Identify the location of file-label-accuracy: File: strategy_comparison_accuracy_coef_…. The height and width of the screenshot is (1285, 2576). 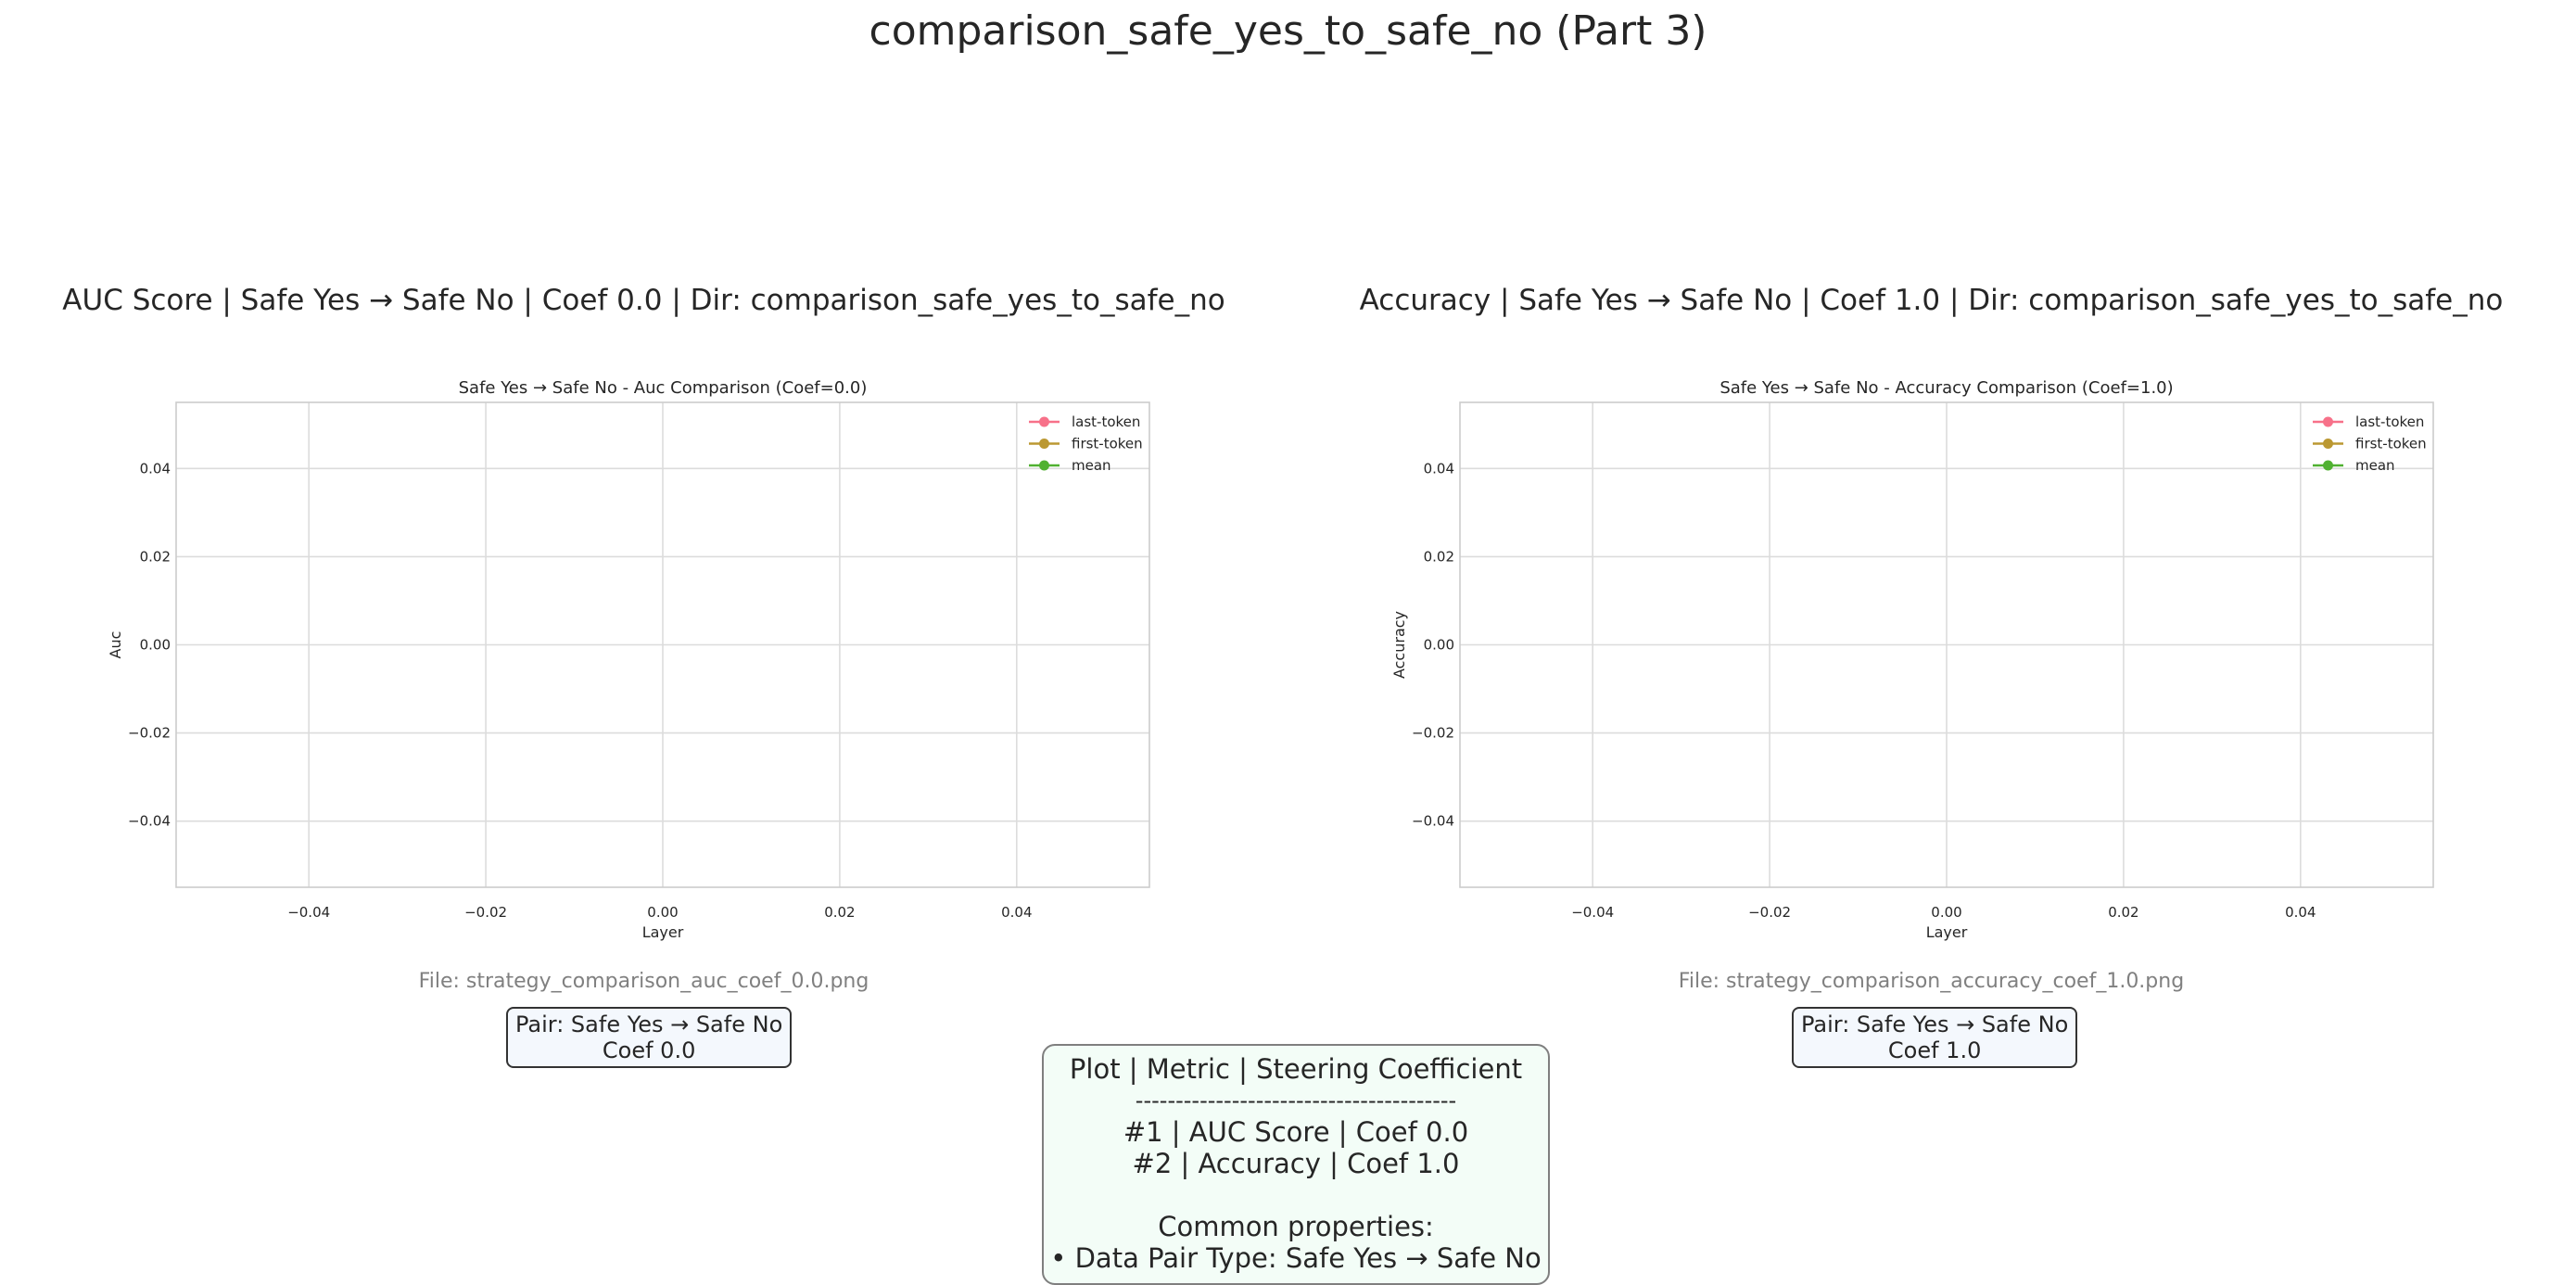
(1932, 981).